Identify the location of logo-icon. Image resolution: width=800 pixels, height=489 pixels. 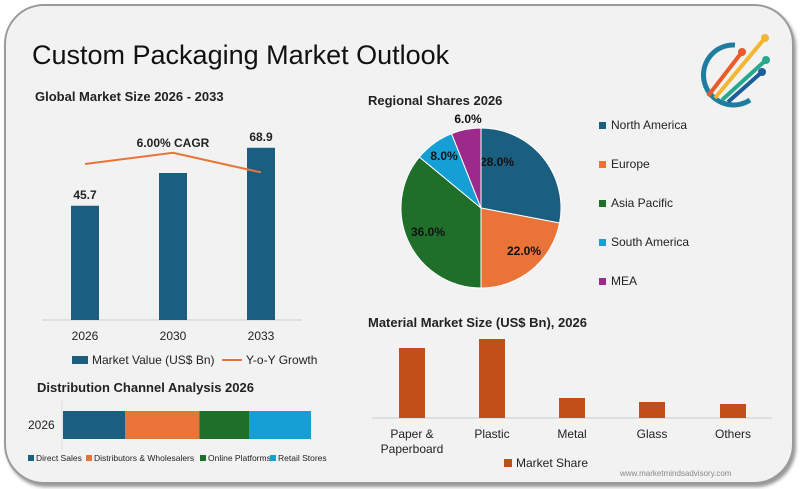
(726, 75).